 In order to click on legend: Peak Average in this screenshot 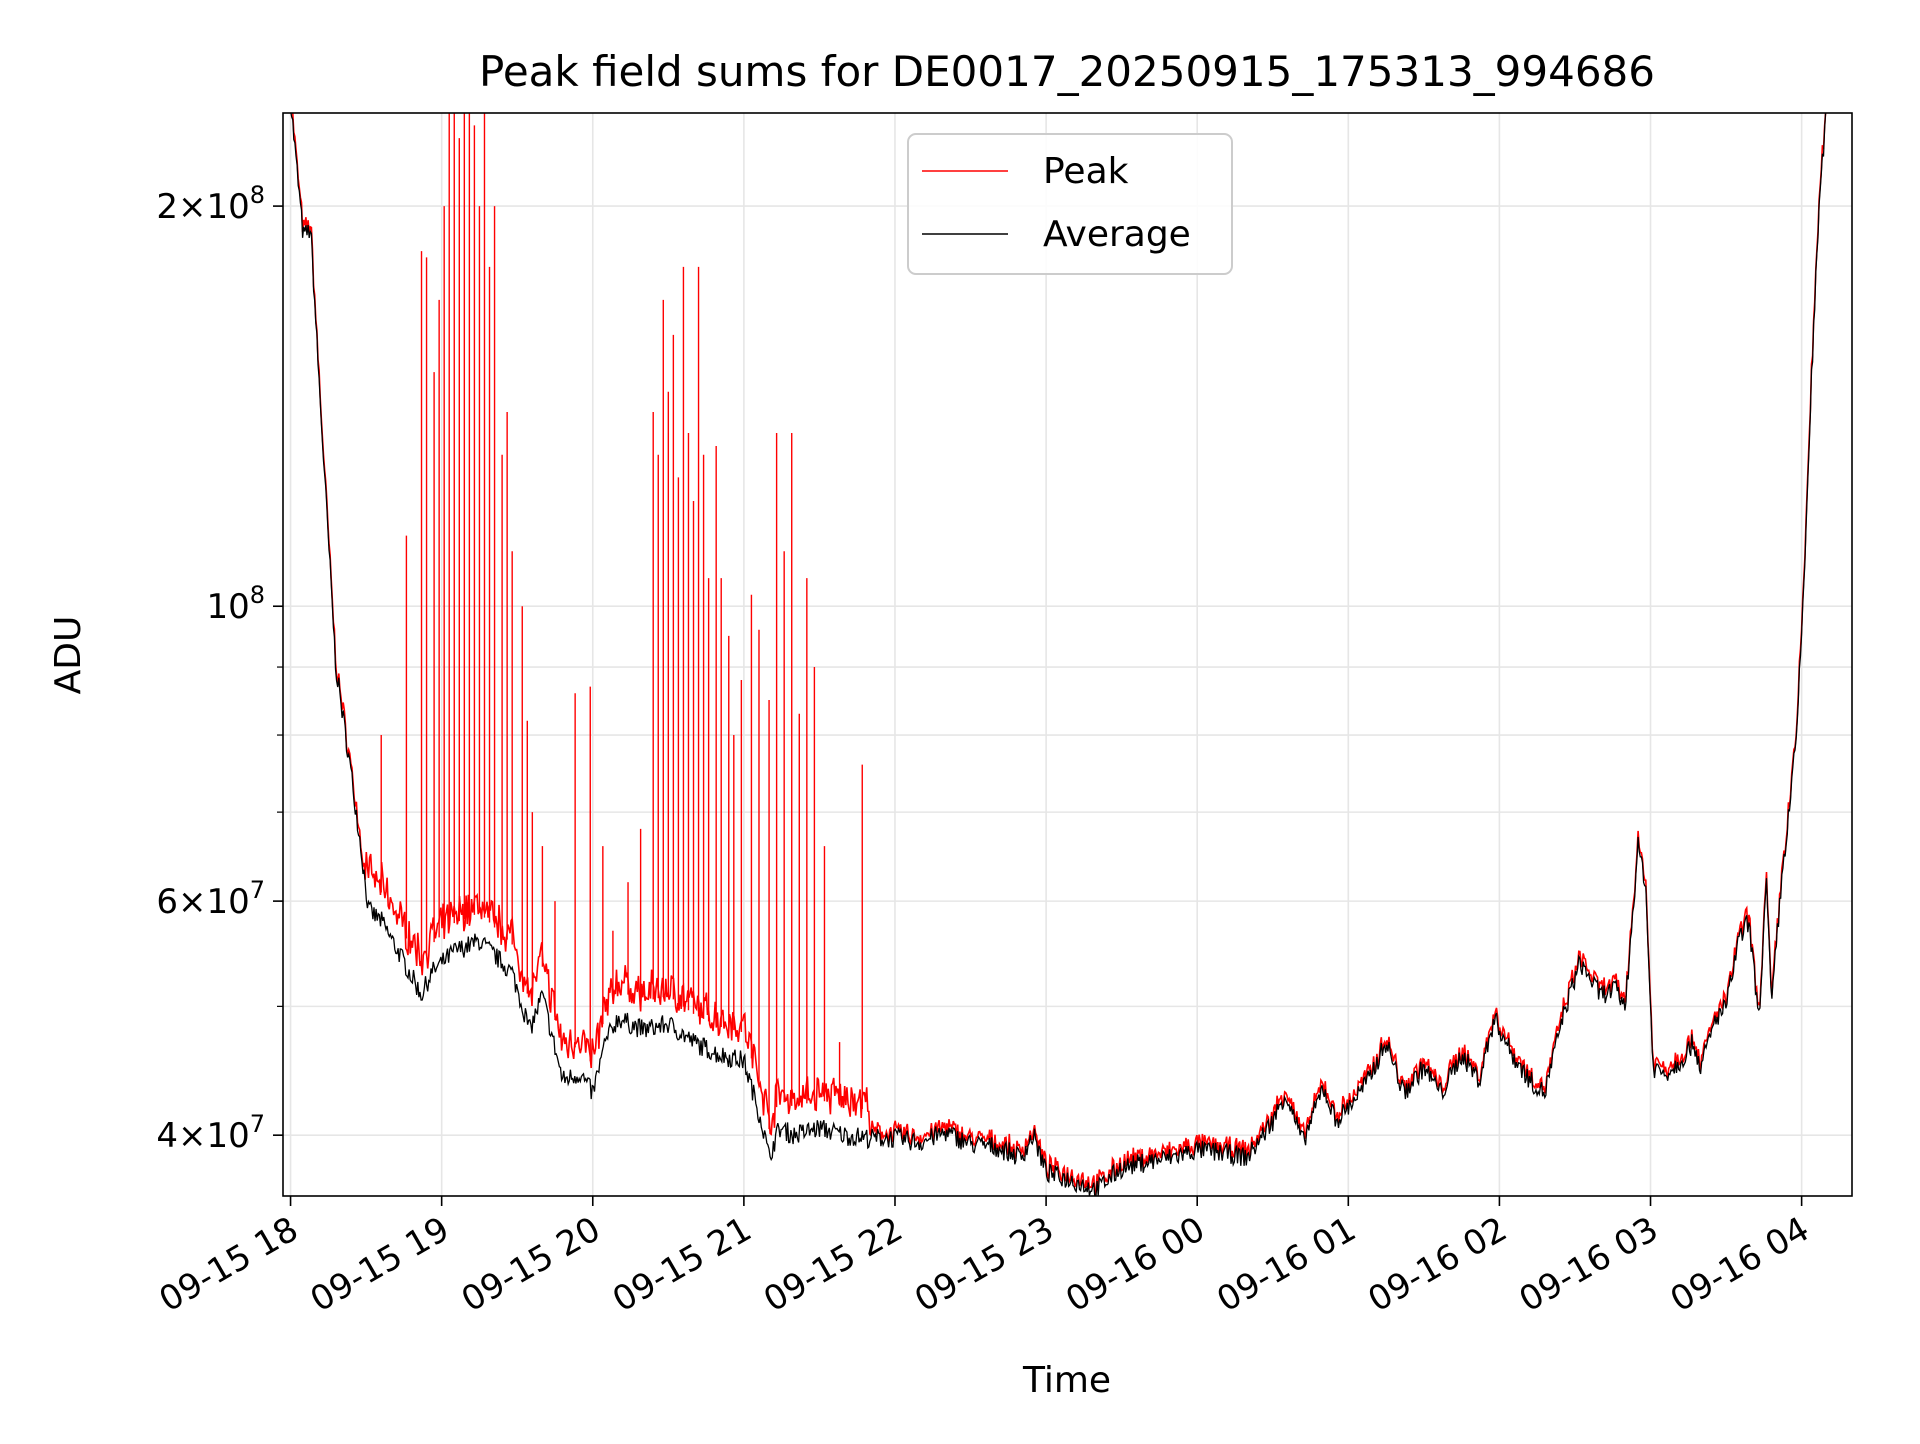, I will do `click(1070, 204)`.